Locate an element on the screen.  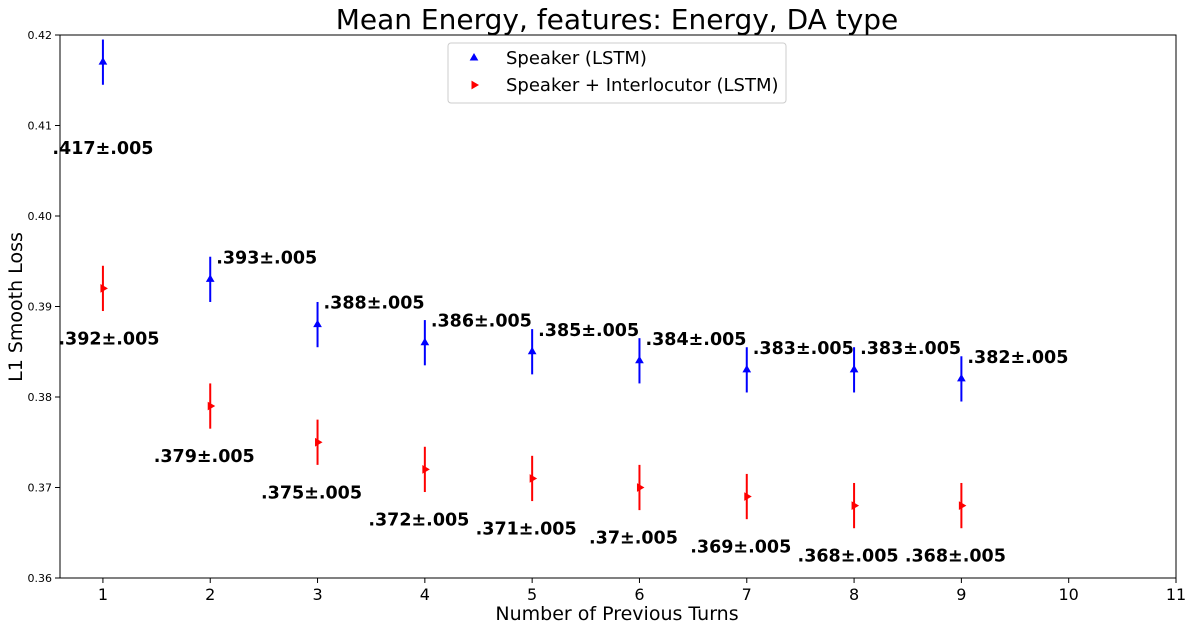
series-1-data-label: .417±.005 is located at coordinates (102, 149).